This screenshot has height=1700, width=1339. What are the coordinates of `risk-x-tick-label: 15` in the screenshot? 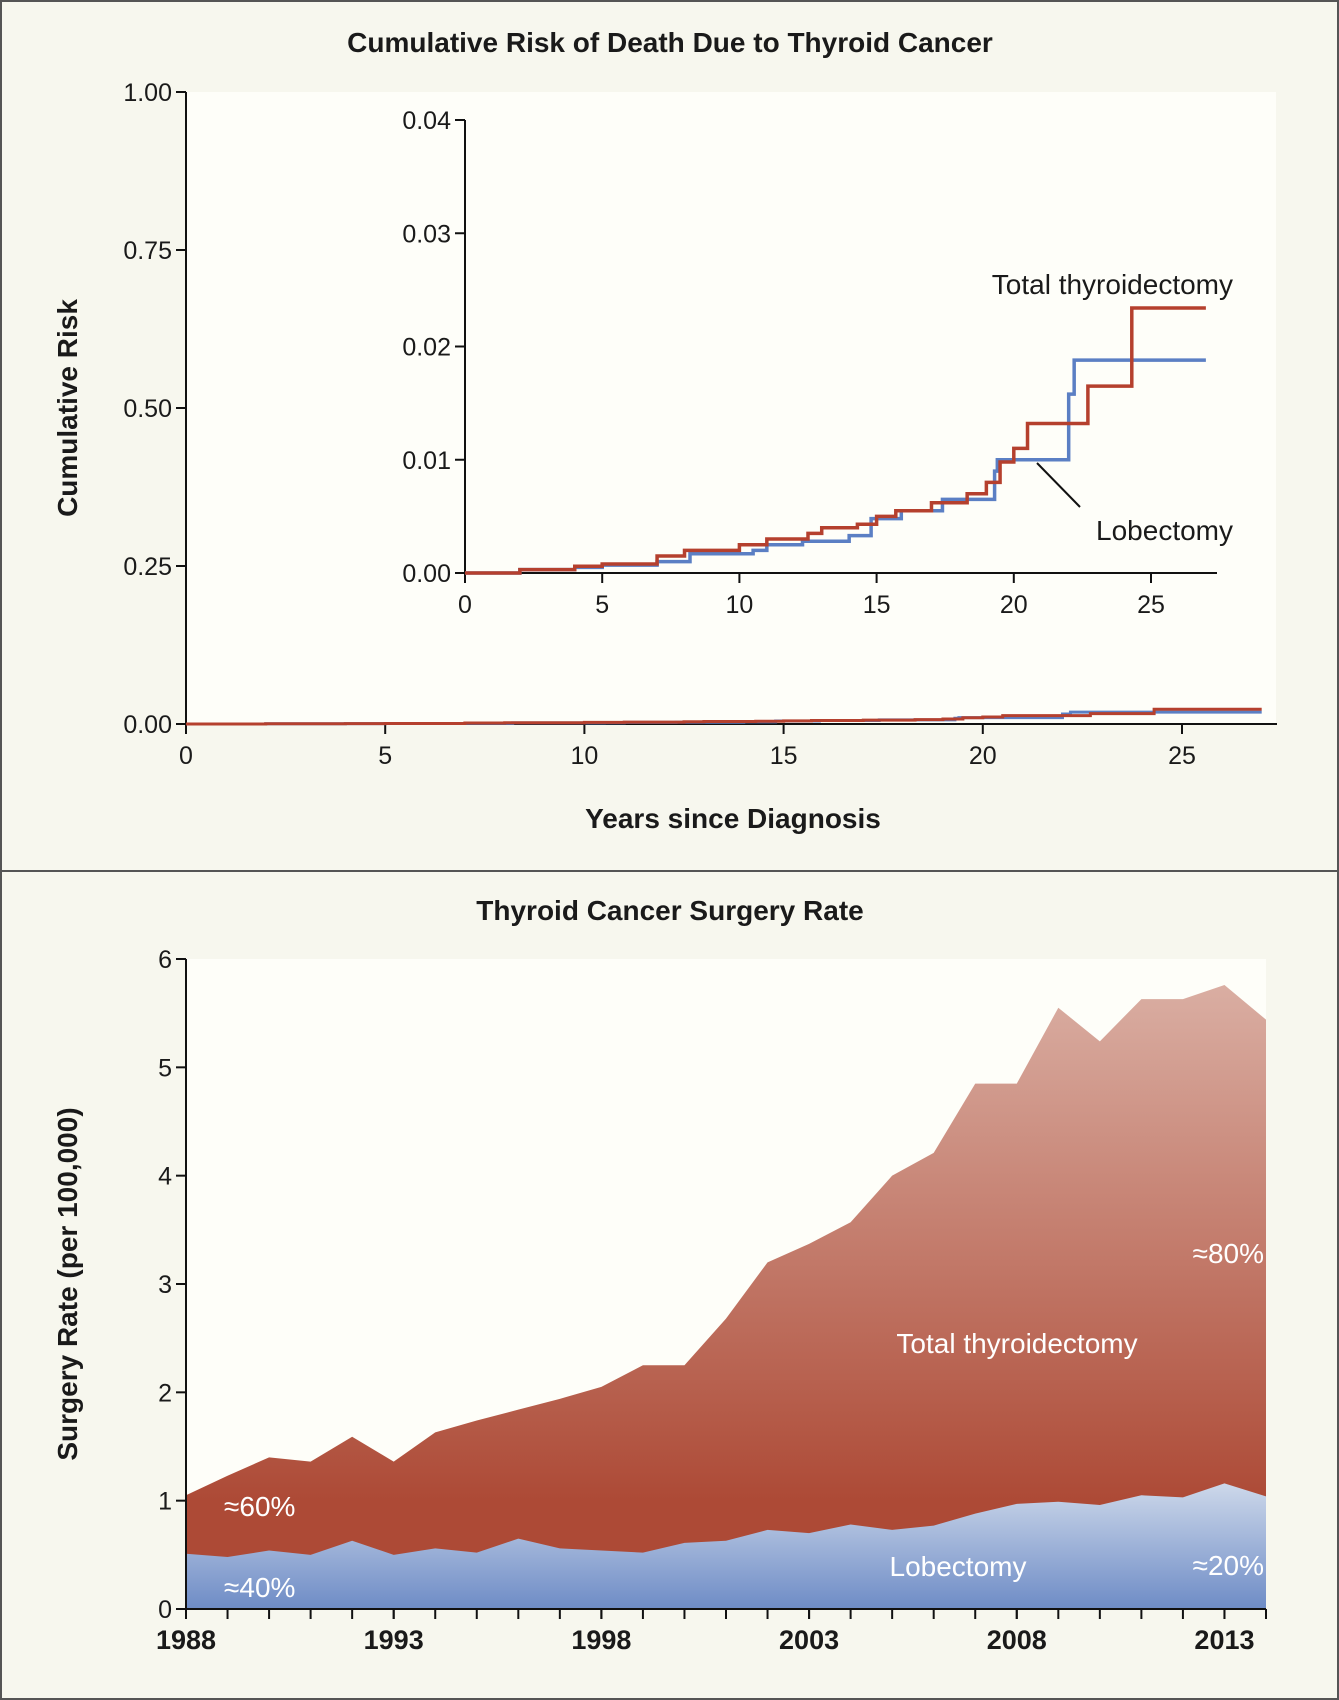 It's located at (784, 756).